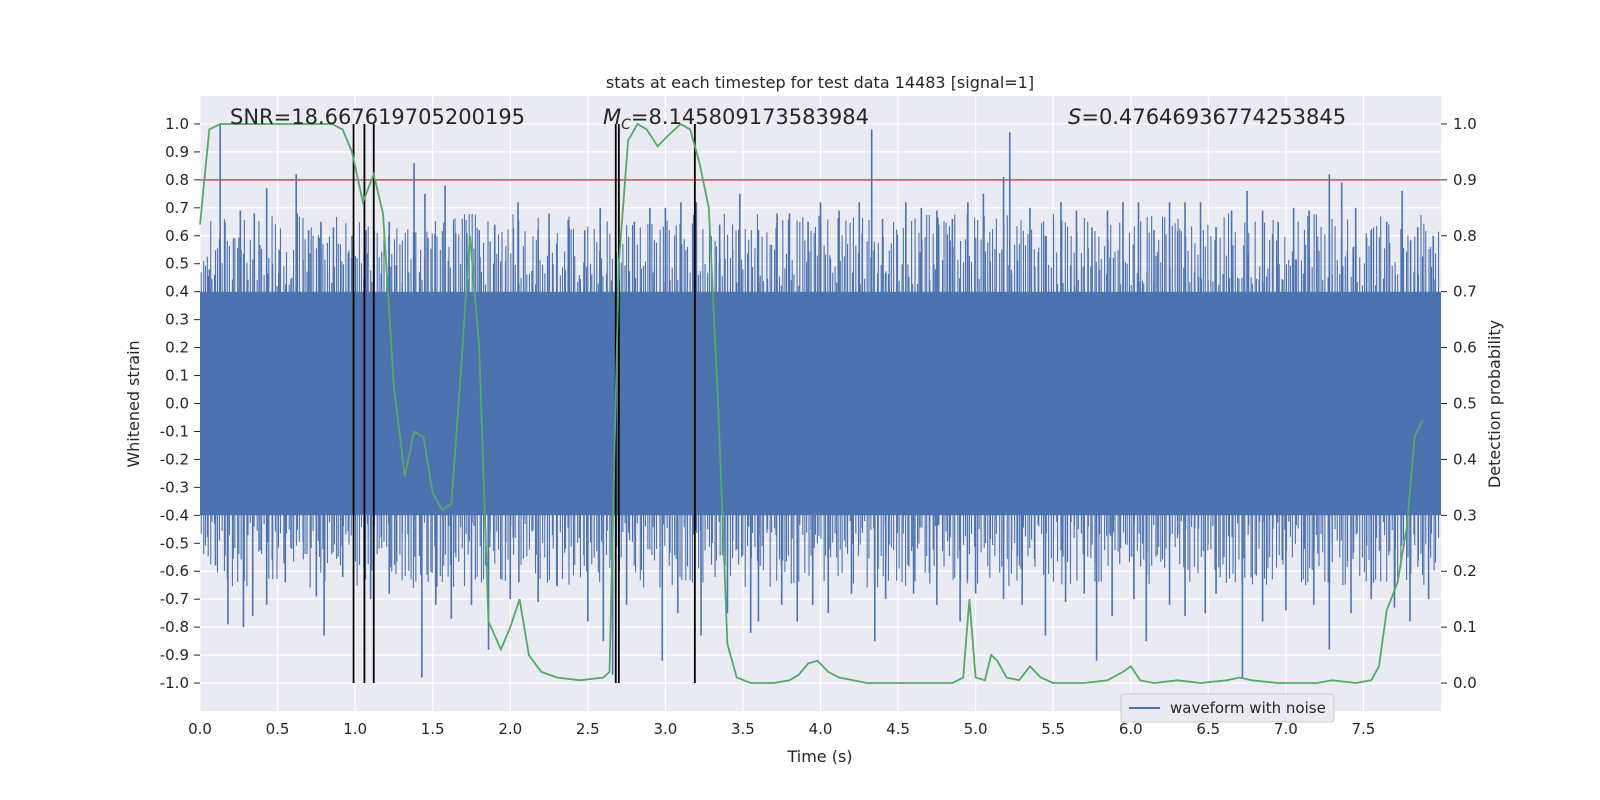  What do you see at coordinates (1465, 404) in the screenshot?
I see `y2-tick-label: 0.5` at bounding box center [1465, 404].